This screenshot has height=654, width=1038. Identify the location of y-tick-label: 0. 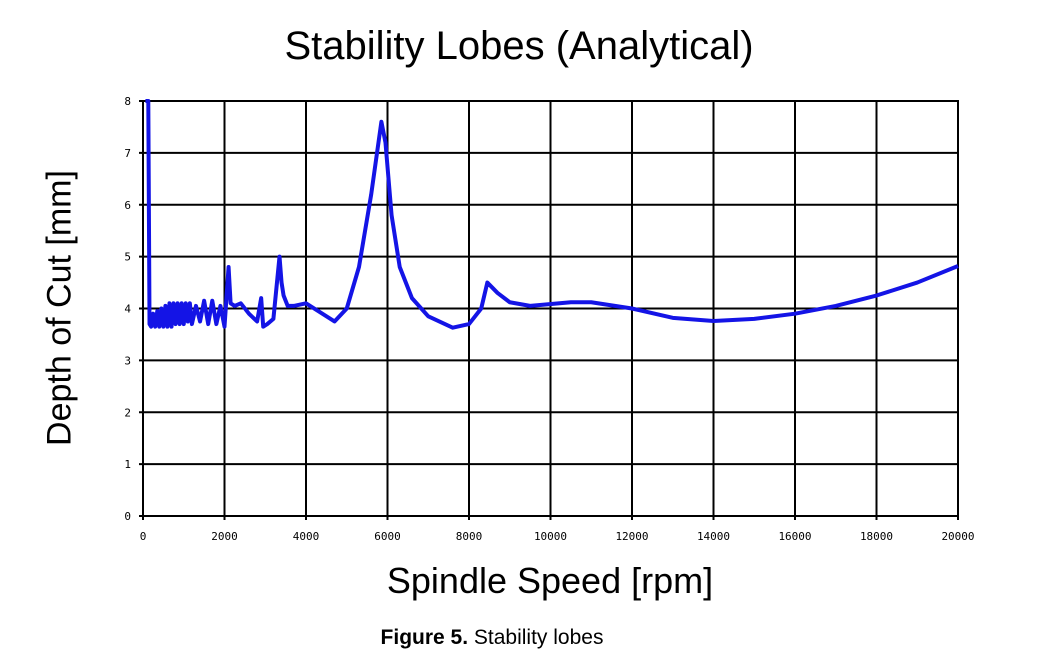
(127, 516).